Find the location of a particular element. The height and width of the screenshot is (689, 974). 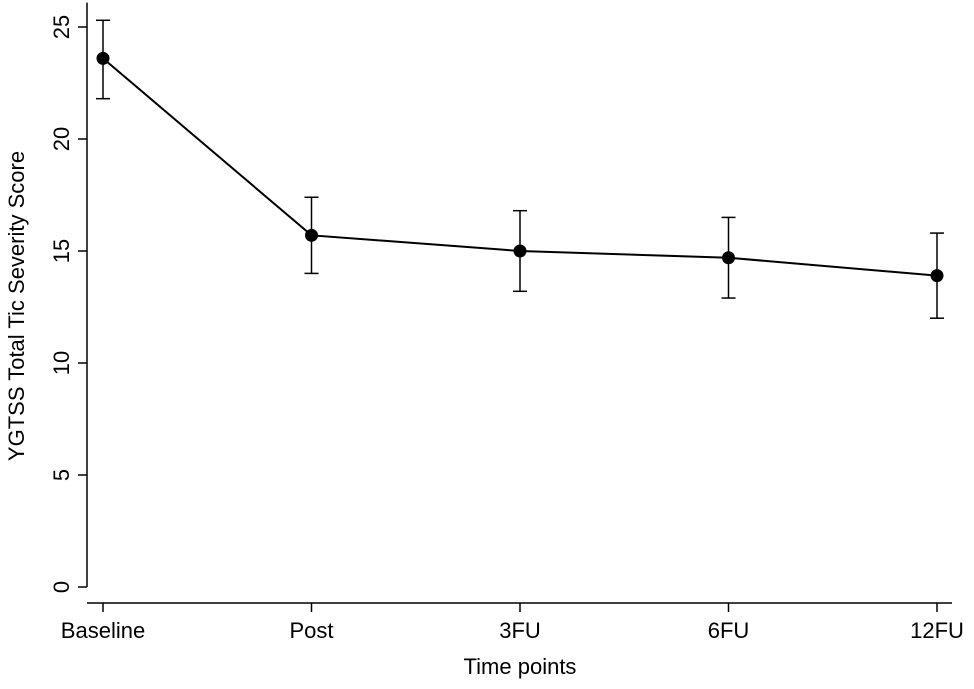

x-tick-label: 3FU is located at coordinates (520, 630).